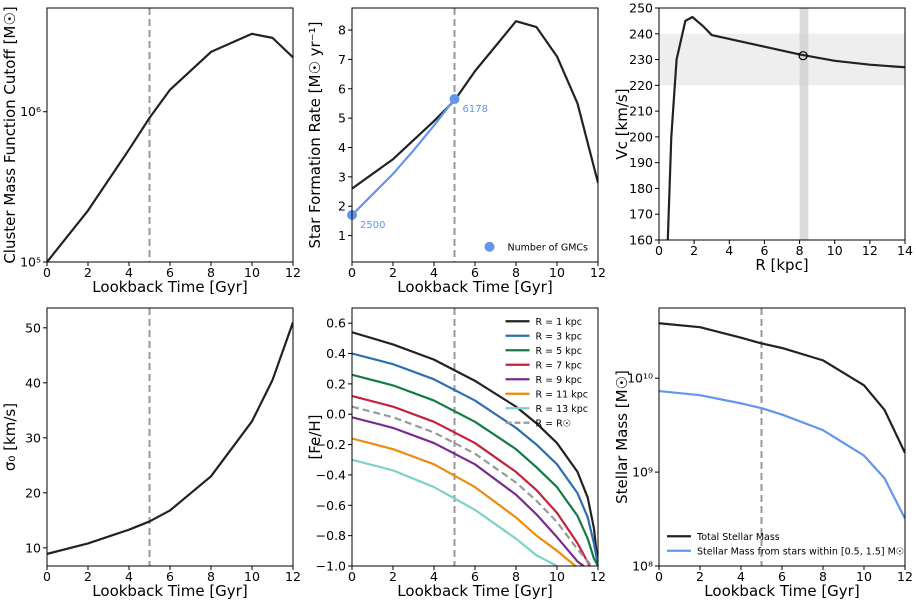 The width and height of the screenshot is (916, 602). Describe the element at coordinates (641, 162) in the screenshot. I see `y-tick-label: 190` at that location.